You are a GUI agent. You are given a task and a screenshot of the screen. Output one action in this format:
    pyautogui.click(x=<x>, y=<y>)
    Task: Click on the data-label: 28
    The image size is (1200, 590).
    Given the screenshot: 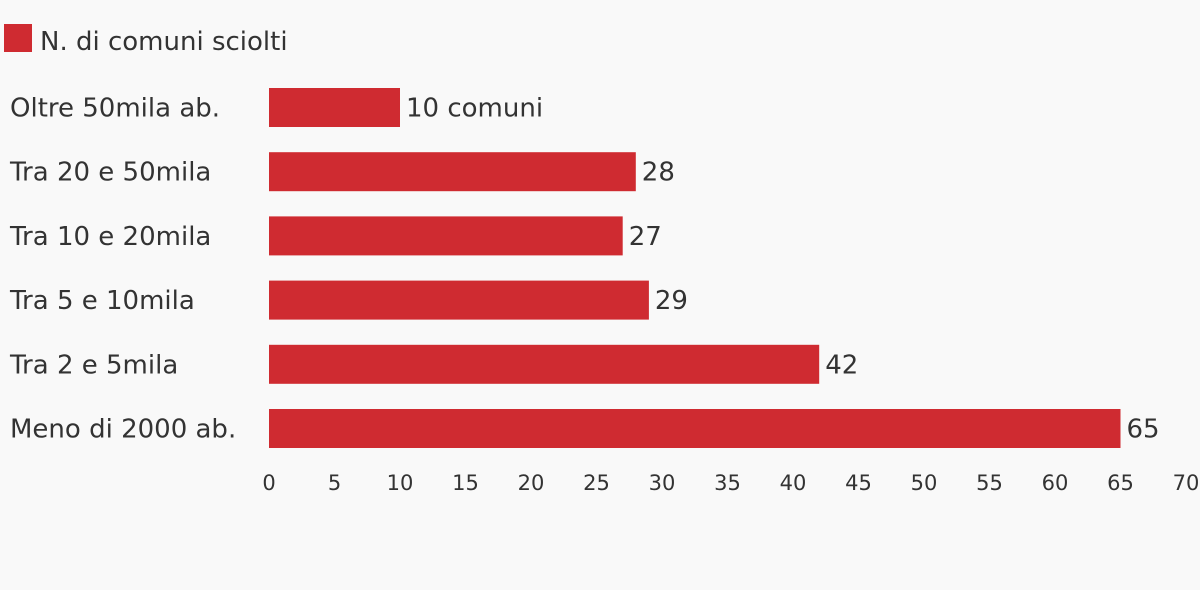 What is the action you would take?
    pyautogui.click(x=658, y=173)
    